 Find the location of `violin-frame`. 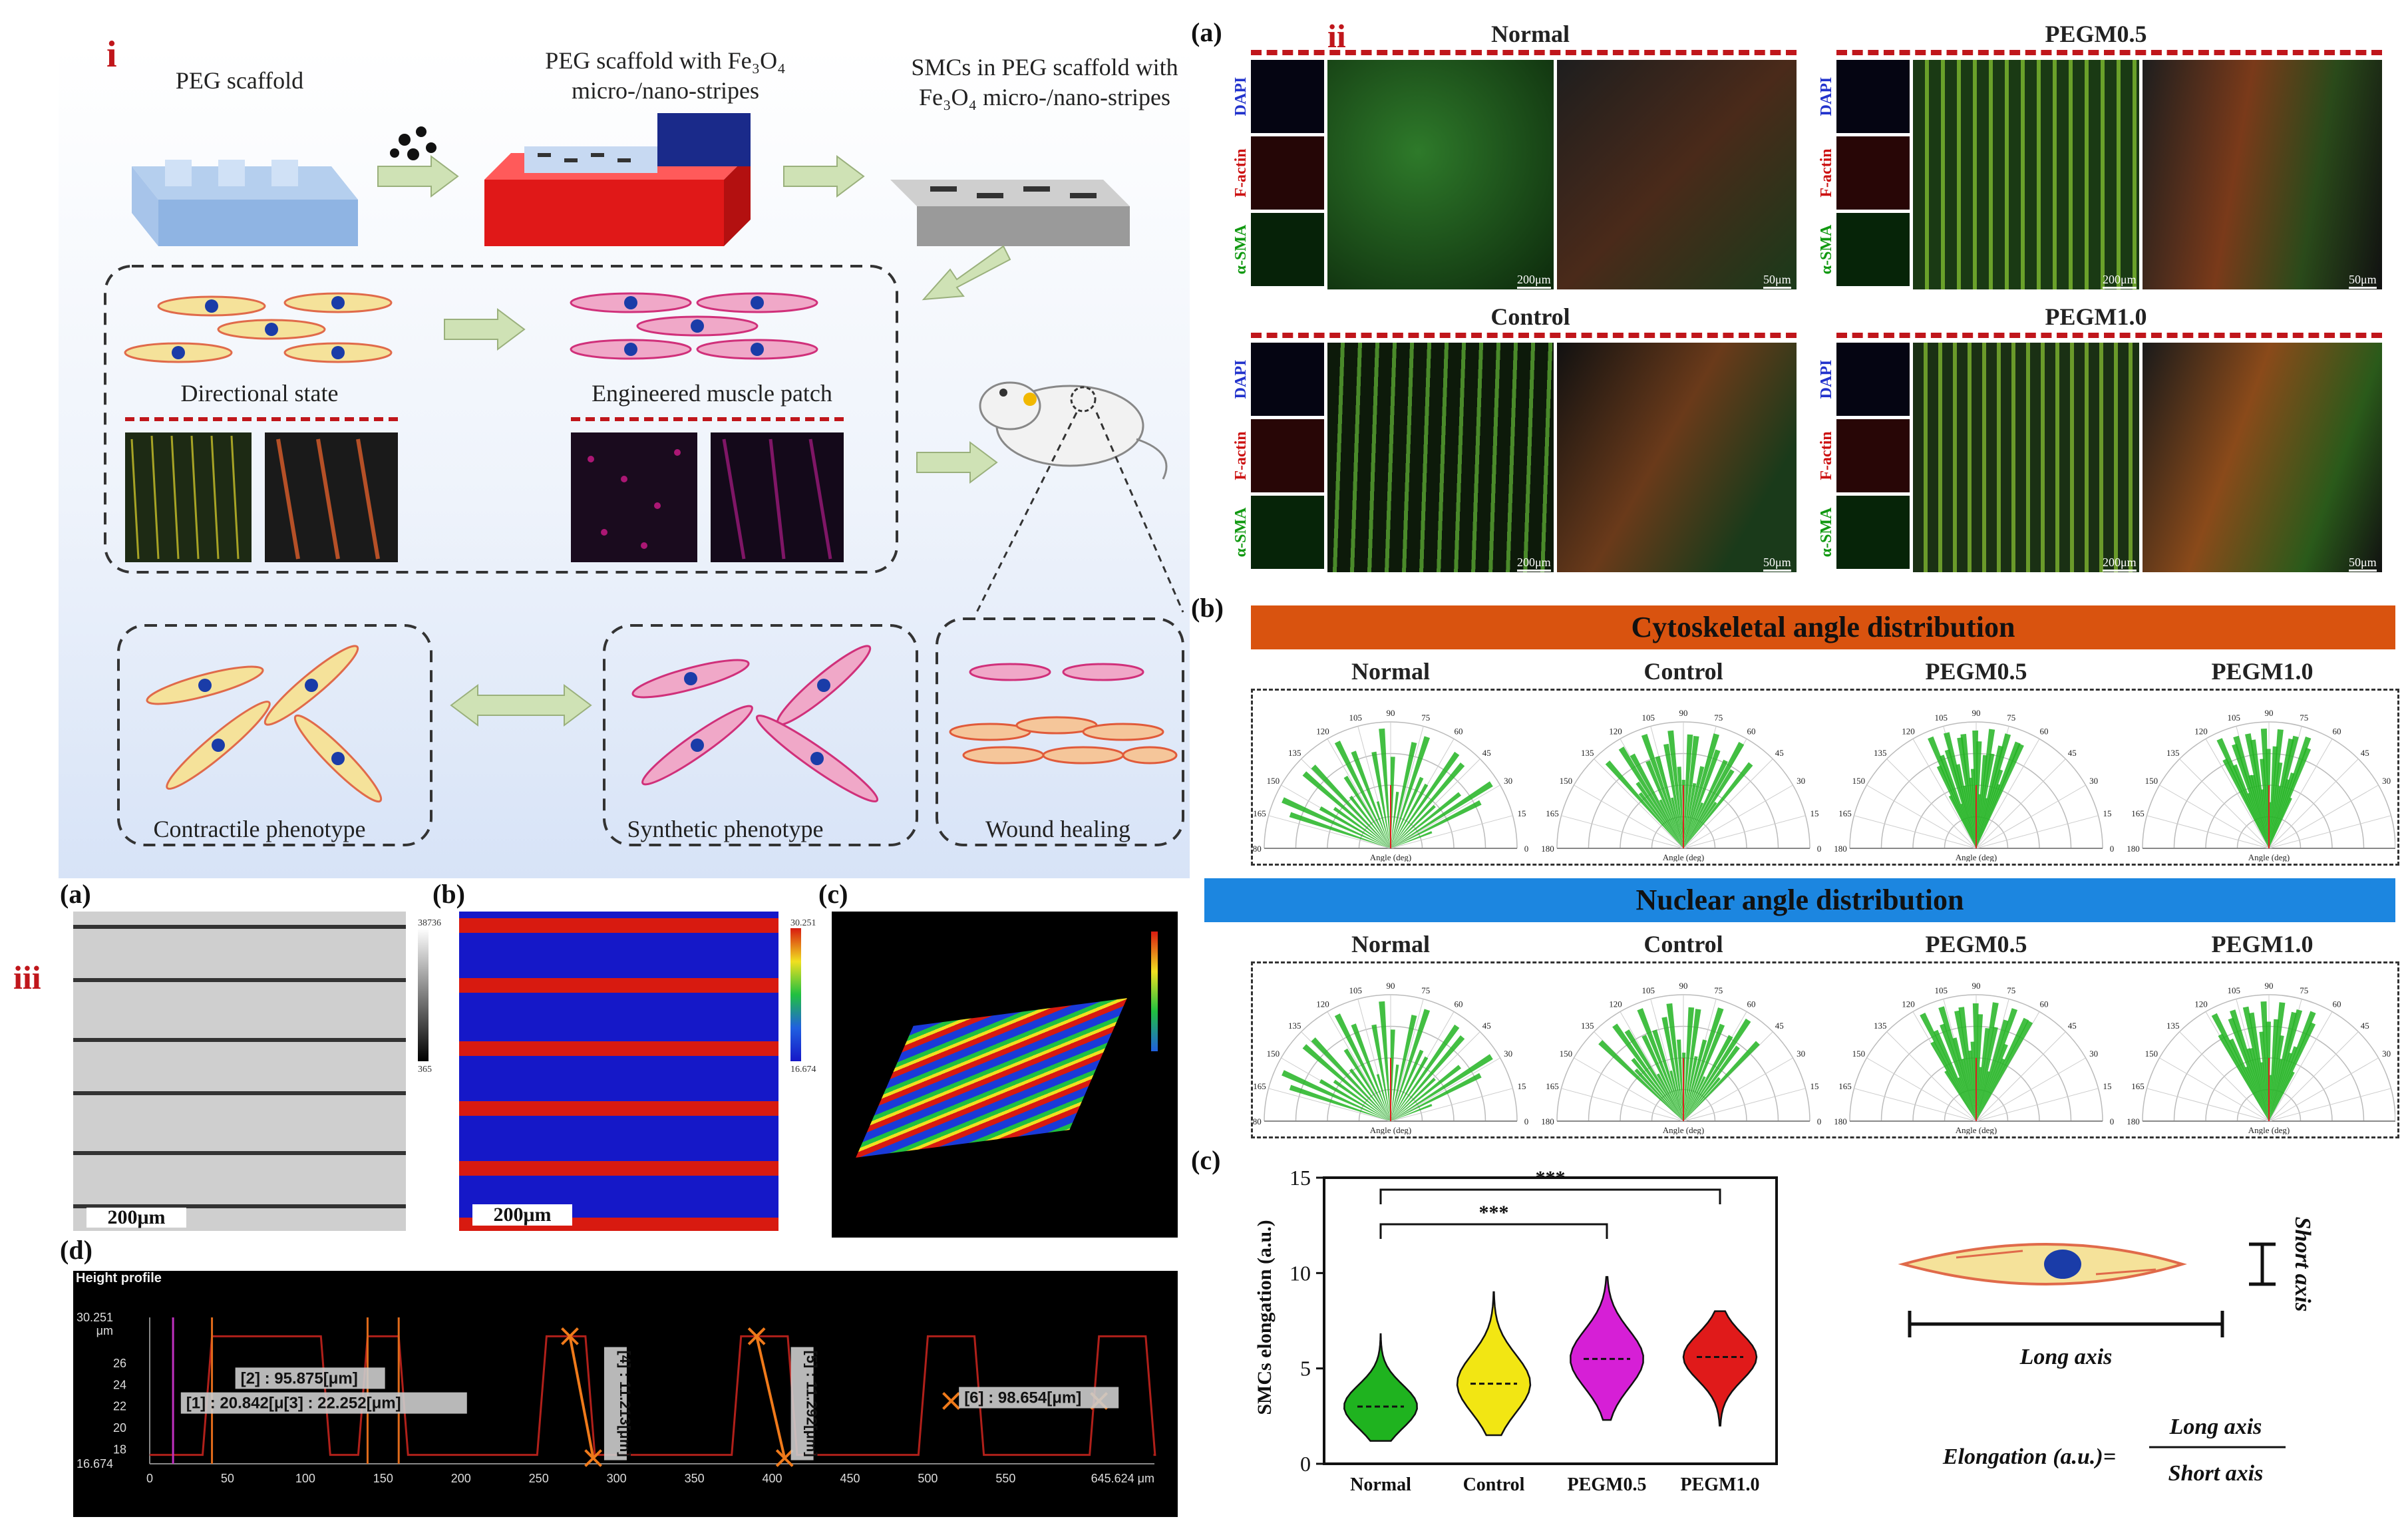

violin-frame is located at coordinates (1550, 1320).